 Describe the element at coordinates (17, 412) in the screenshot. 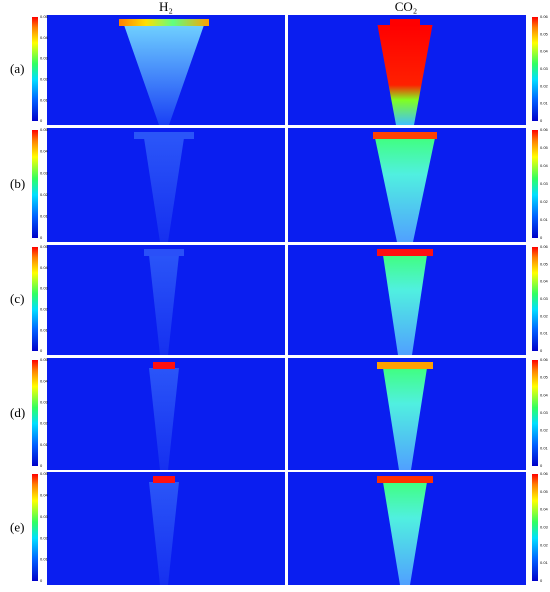

I see `row-label: (d)` at that location.